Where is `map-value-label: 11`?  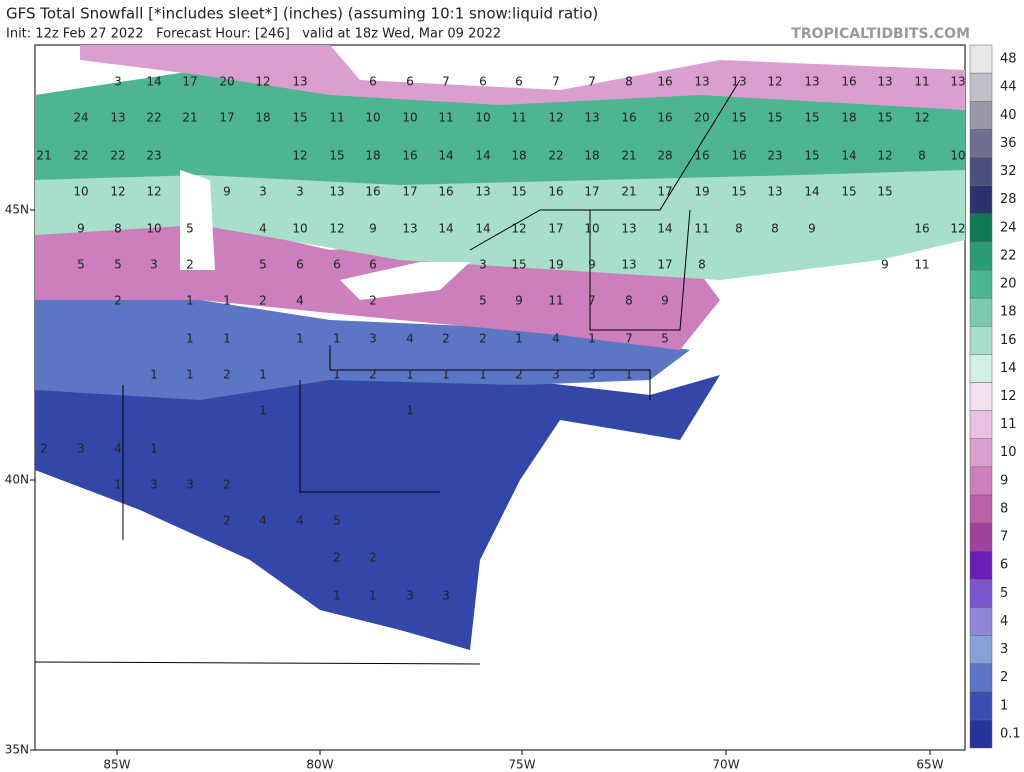 map-value-label: 11 is located at coordinates (701, 229).